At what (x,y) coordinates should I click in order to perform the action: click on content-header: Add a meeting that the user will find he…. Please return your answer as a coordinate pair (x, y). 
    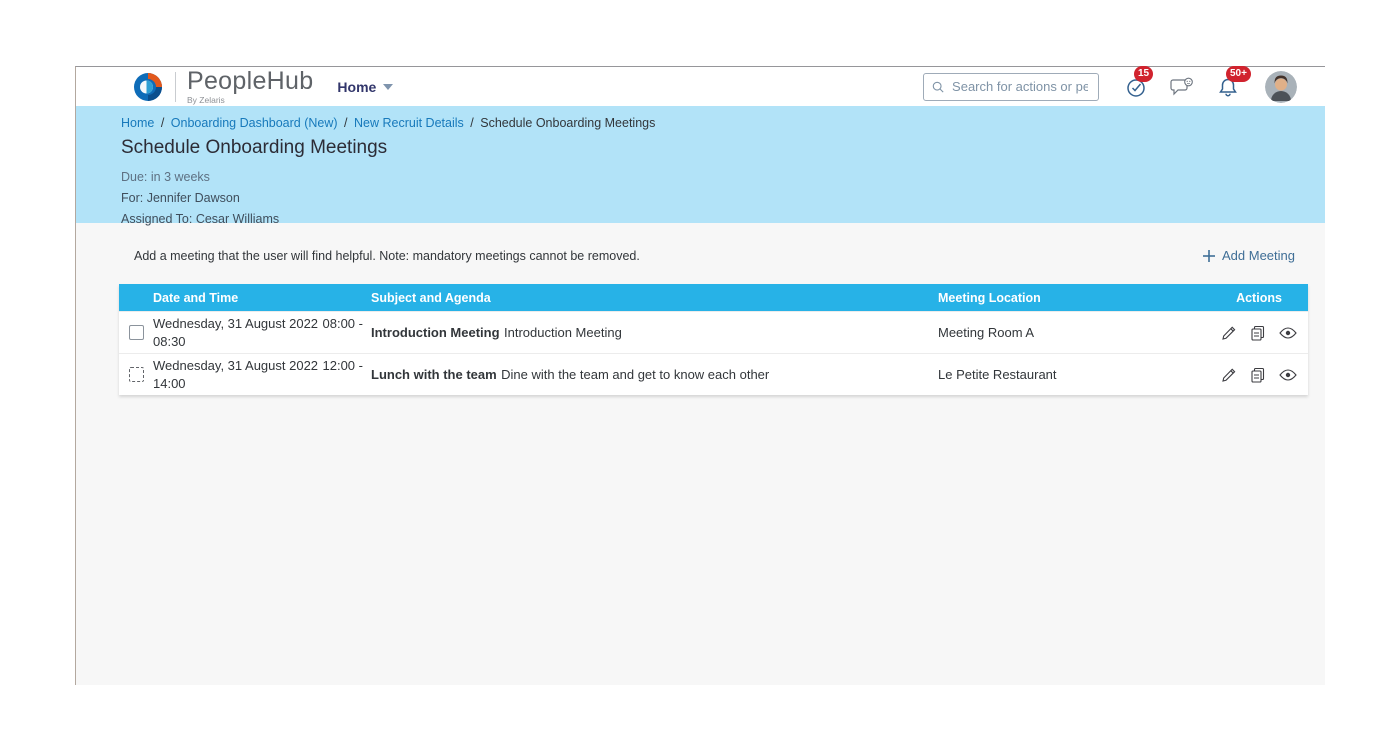
    Looking at the image, I should click on (713, 255).